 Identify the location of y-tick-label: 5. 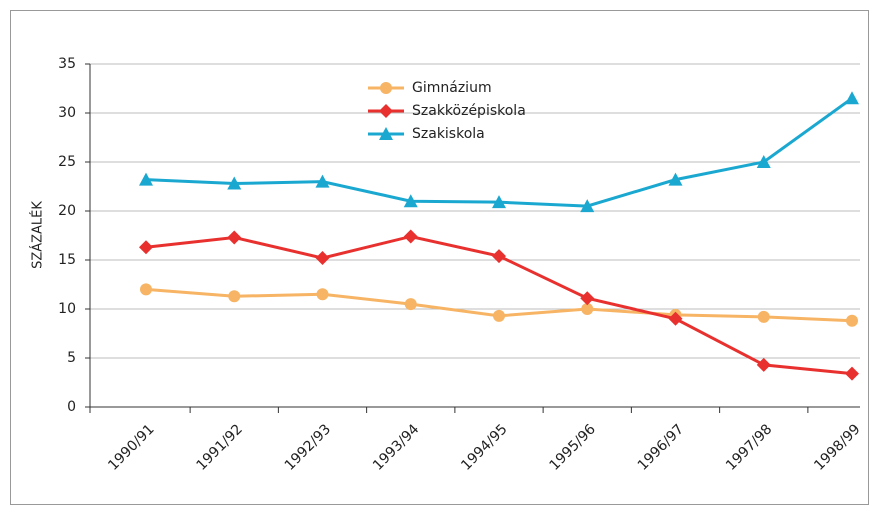
(71, 358).